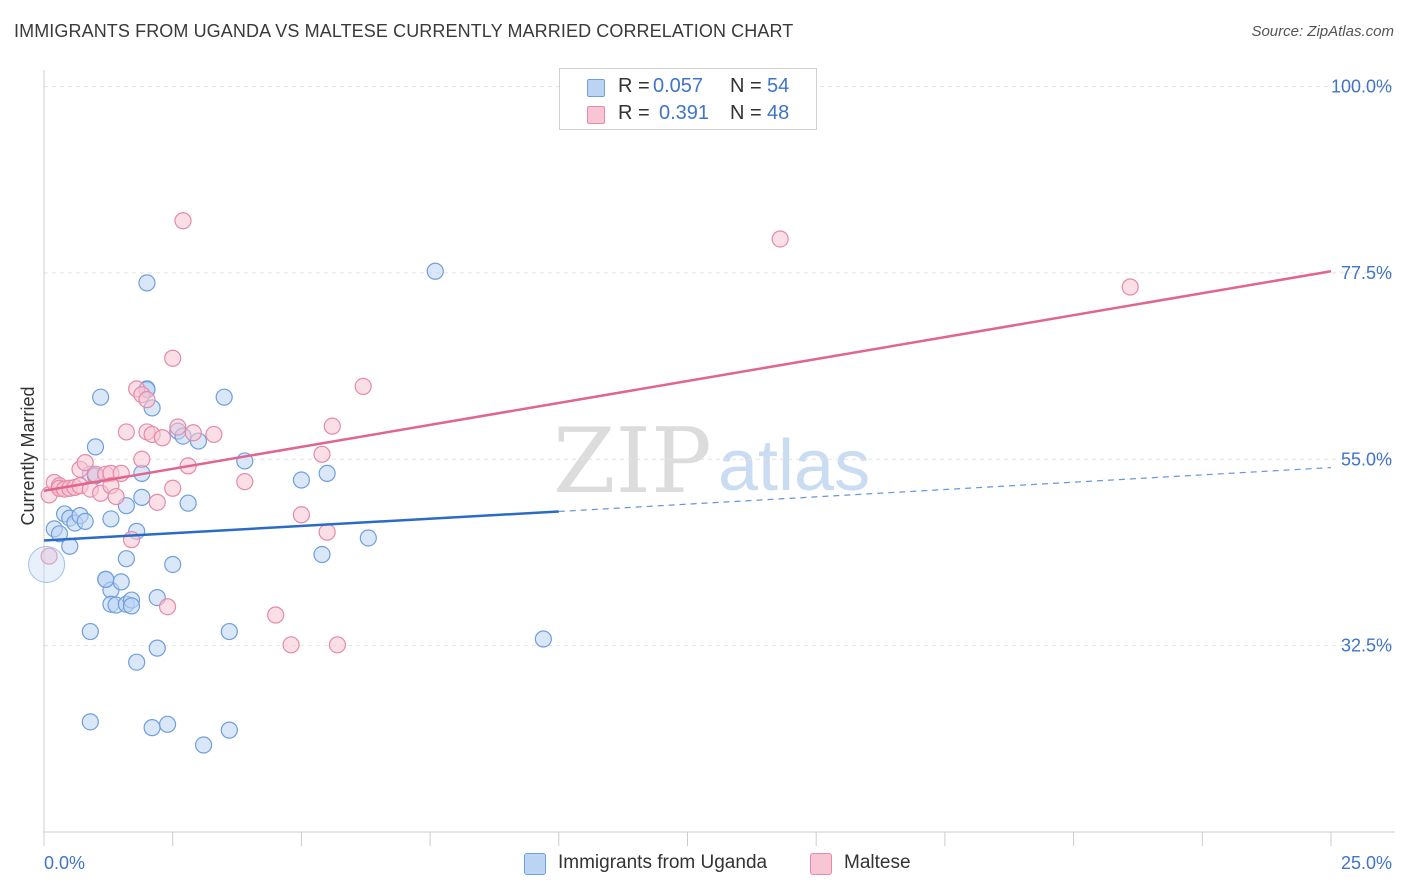 The height and width of the screenshot is (892, 1406). I want to click on stats-row-uganda: R = 0.057 N = 54, so click(688, 88).